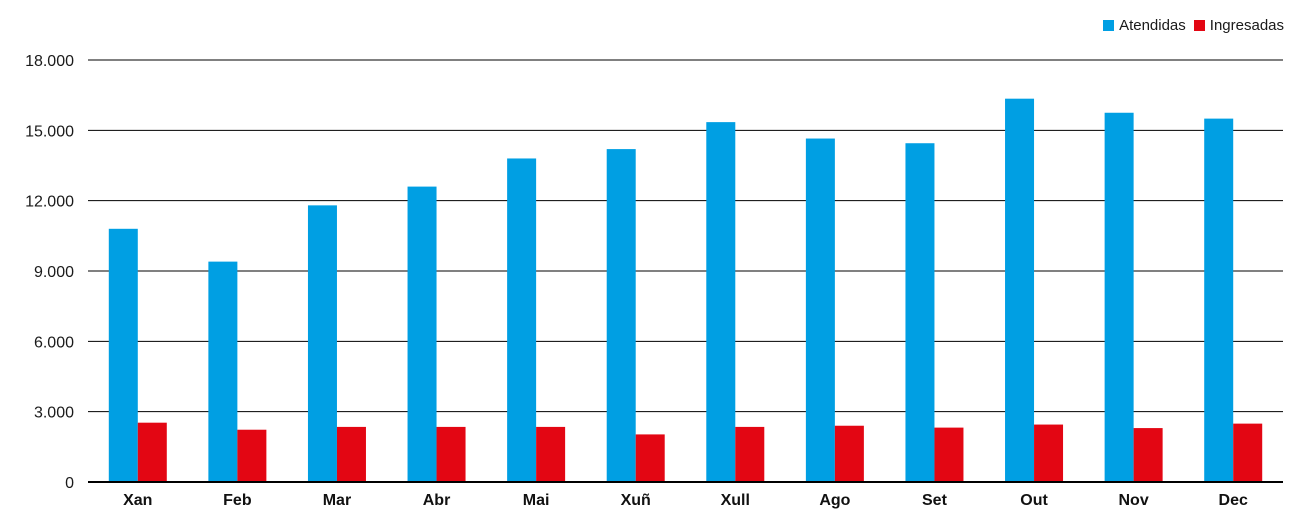 The image size is (1296, 511). What do you see at coordinates (1189, 25) in the screenshot?
I see `legend: Atendidas Ingresadas` at bounding box center [1189, 25].